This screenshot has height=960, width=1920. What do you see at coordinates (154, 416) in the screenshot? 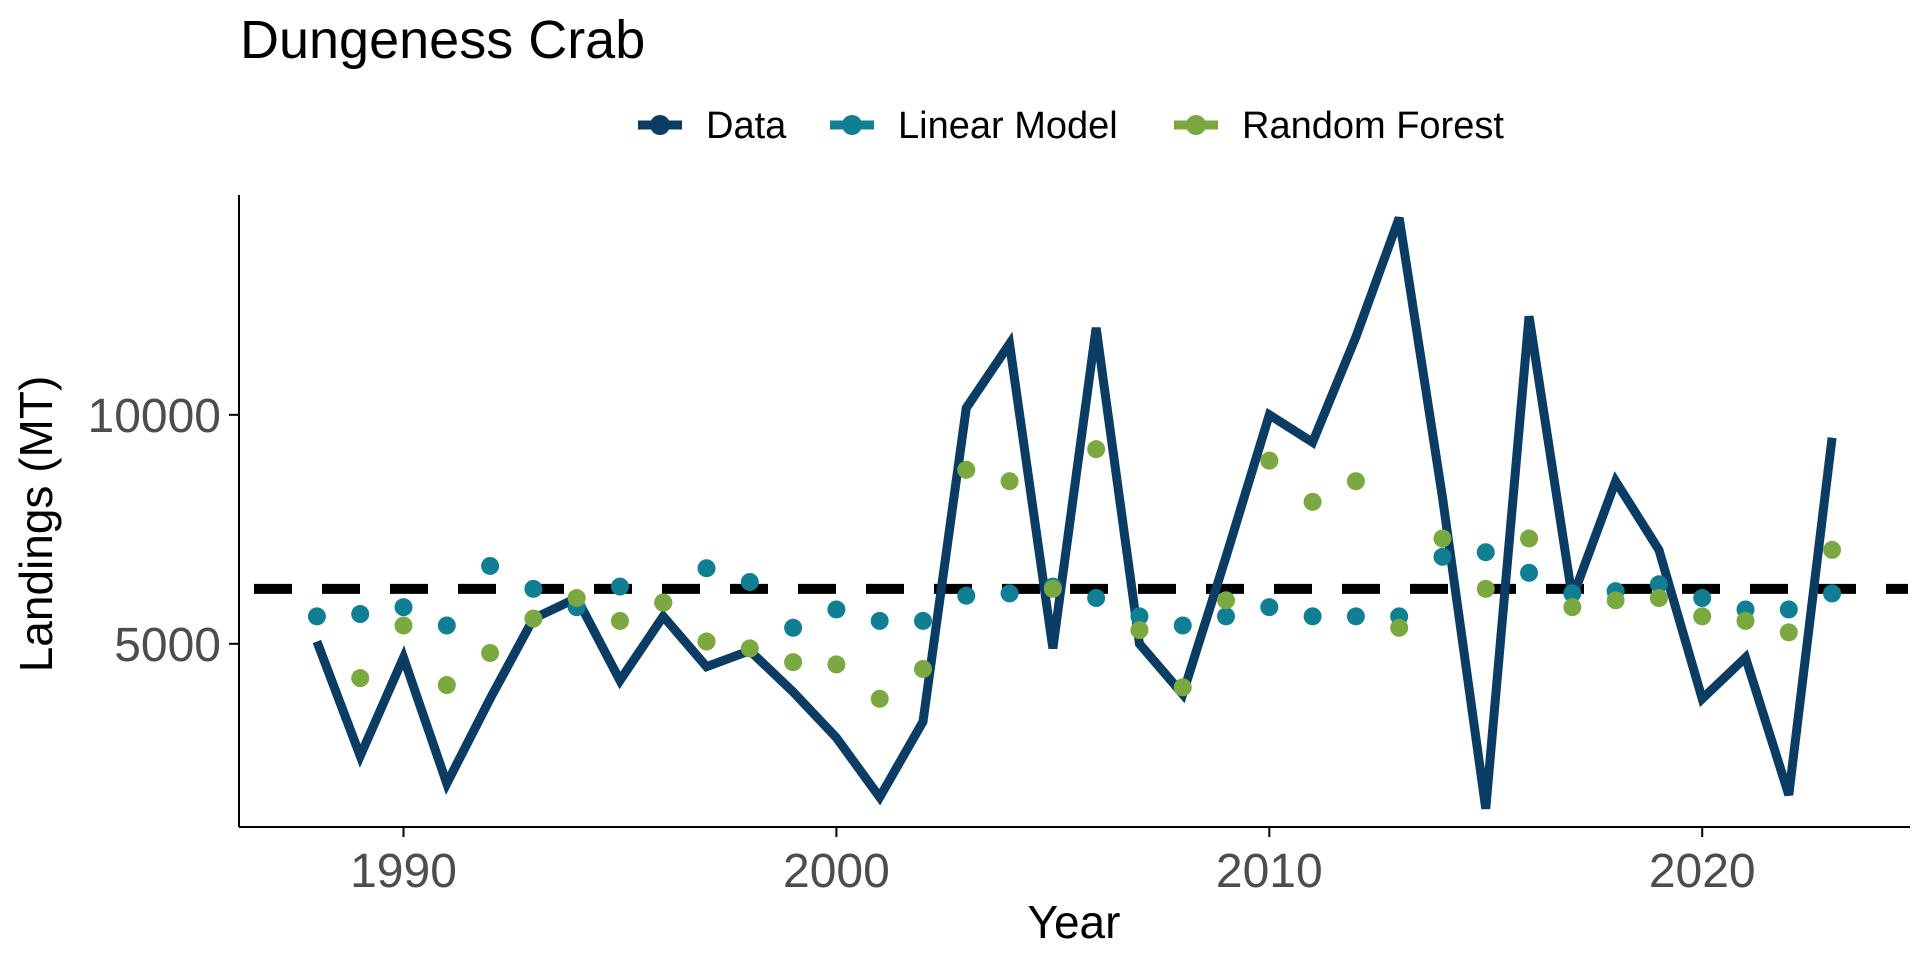
I see `y-tick-label: 10000` at bounding box center [154, 416].